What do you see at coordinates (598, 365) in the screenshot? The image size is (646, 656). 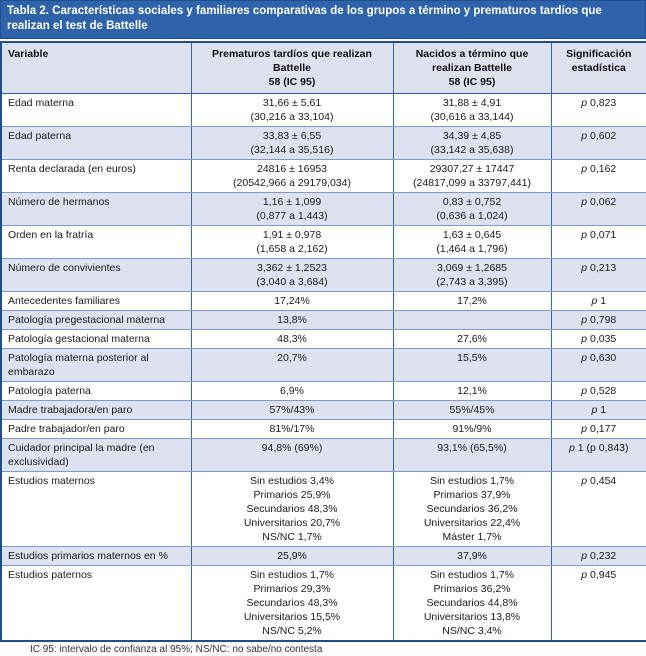 I see `p-value: p 0,630` at bounding box center [598, 365].